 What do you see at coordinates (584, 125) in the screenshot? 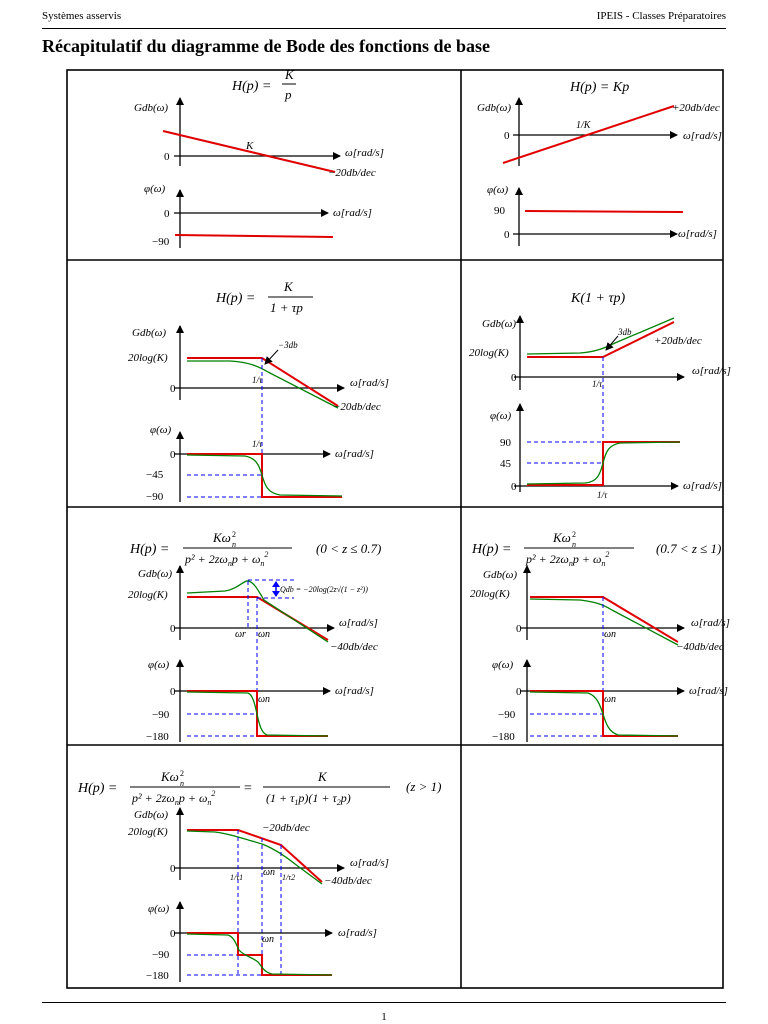
I see `marker-1-over-K: 1/K` at bounding box center [584, 125].